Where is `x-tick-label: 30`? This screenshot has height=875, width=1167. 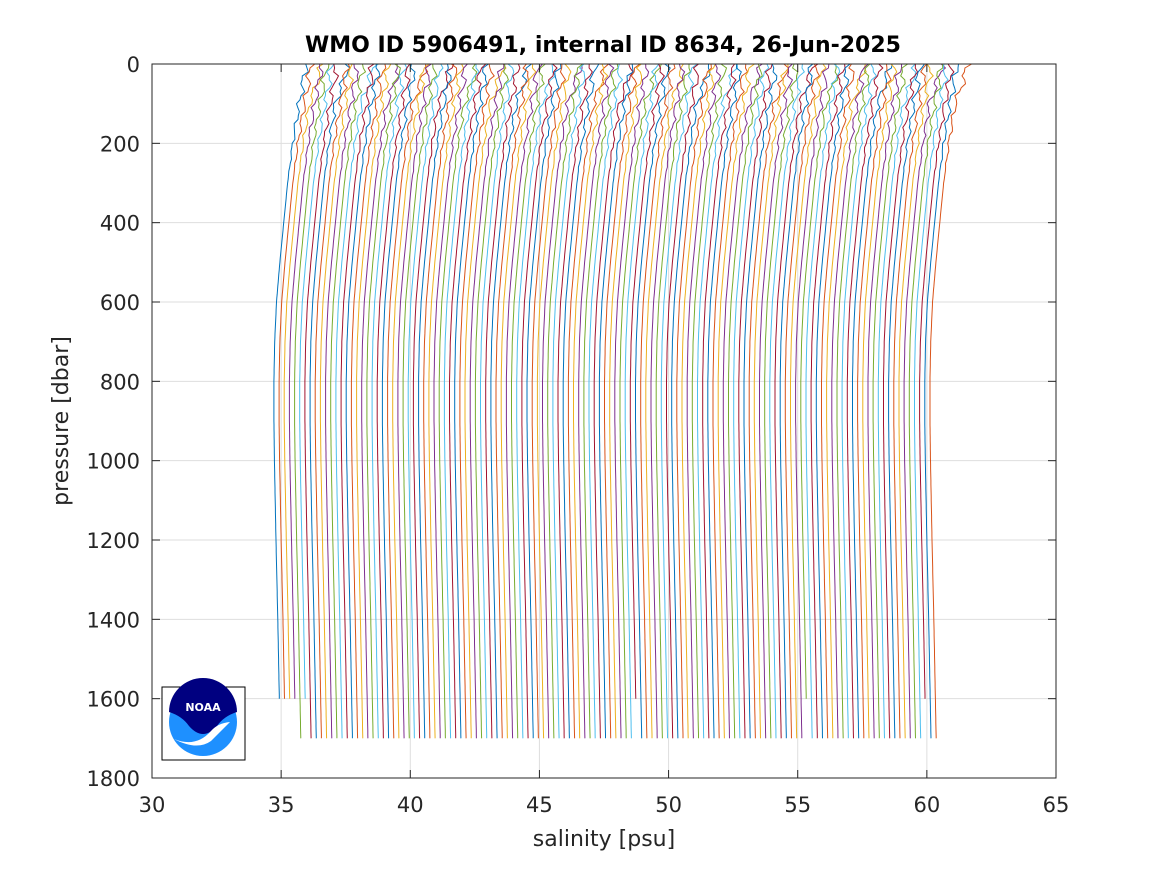
x-tick-label: 30 is located at coordinates (152, 805).